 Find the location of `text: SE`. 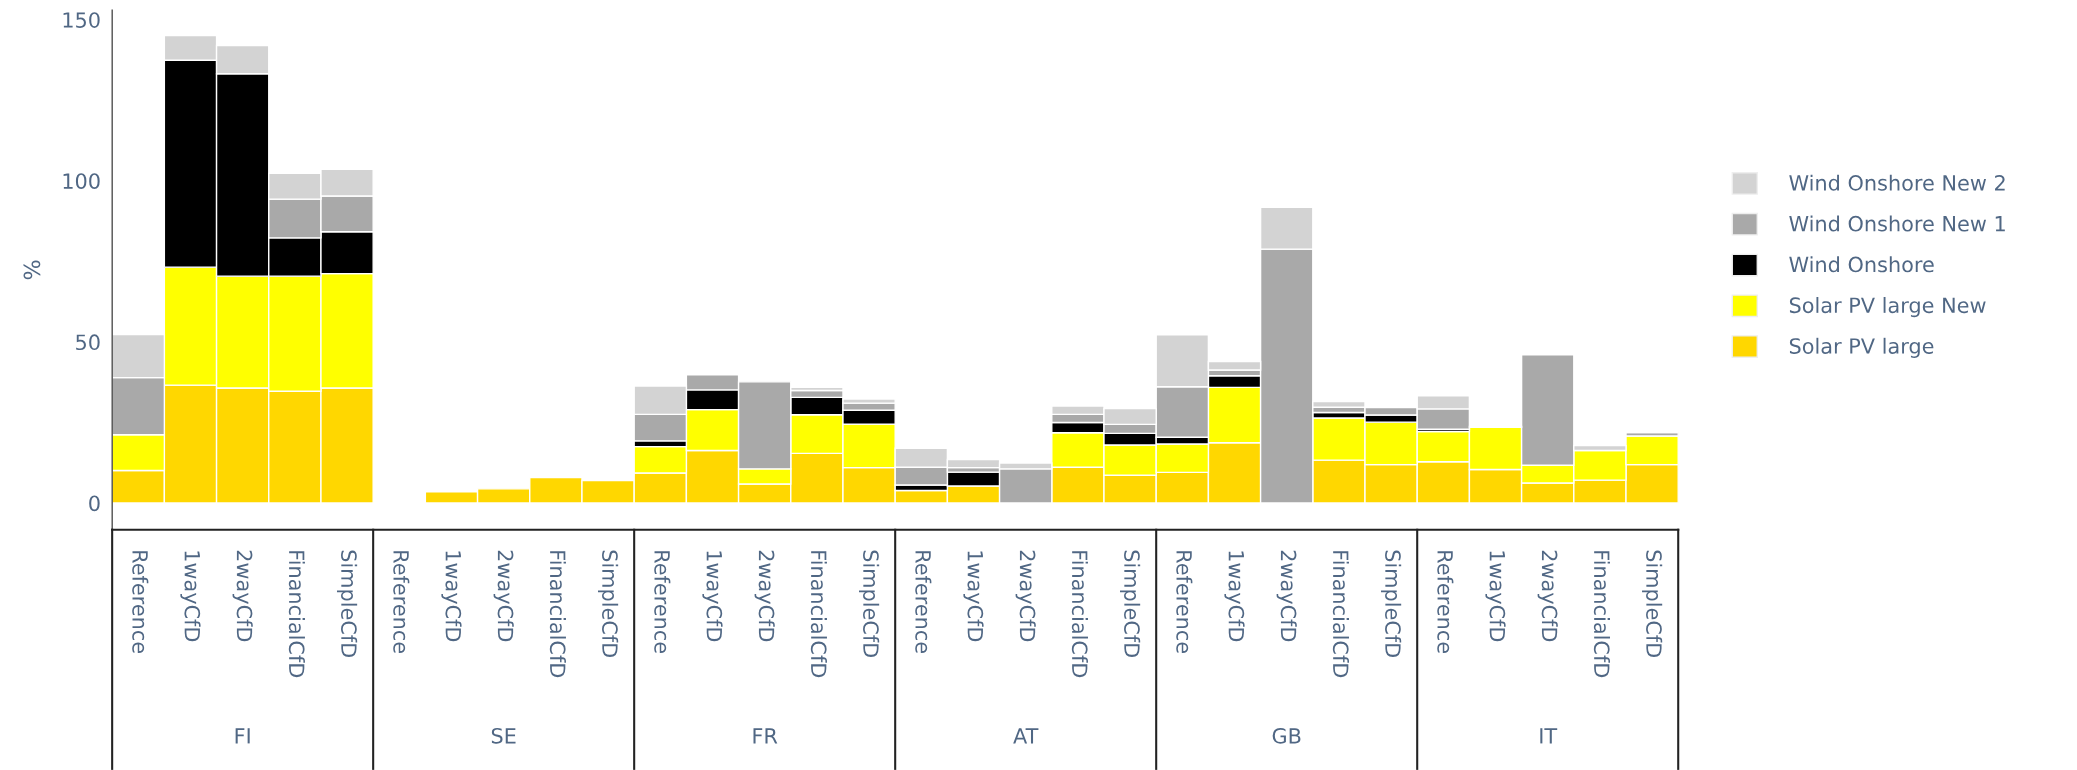

text: SE is located at coordinates (503, 735).